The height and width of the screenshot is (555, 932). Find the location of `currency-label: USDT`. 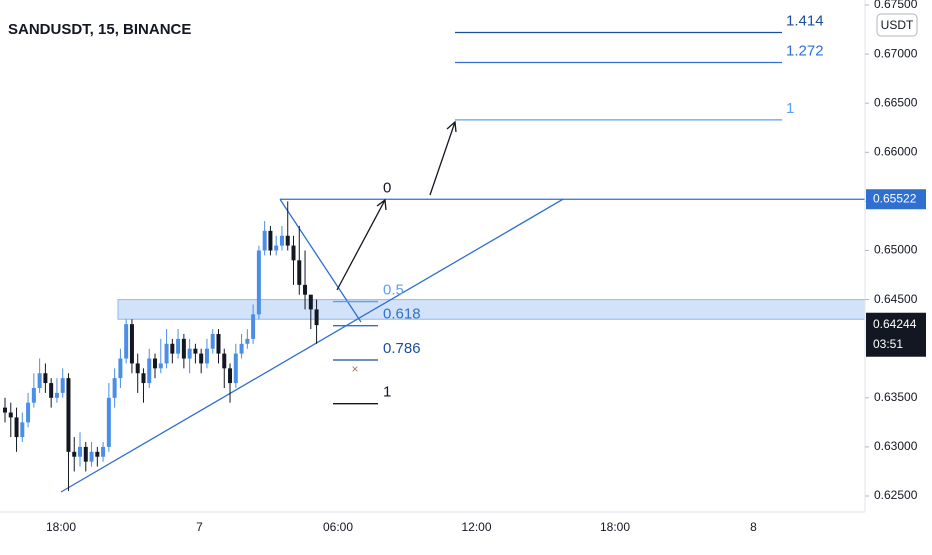

currency-label: USDT is located at coordinates (897, 25).